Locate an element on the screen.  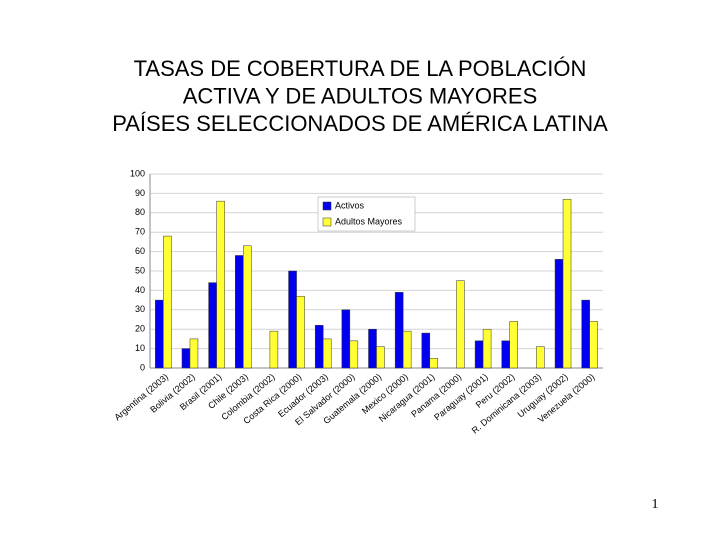
y-tick-label: 80 is located at coordinates (140, 212).